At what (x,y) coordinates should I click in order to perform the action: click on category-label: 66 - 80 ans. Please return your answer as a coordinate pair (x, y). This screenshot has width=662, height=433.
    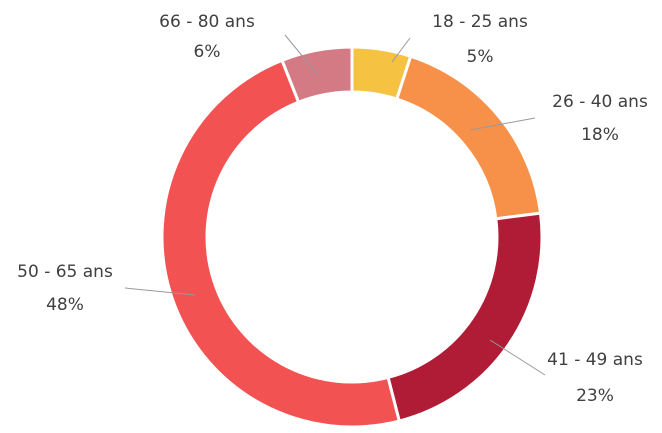
    Looking at the image, I should click on (207, 22).